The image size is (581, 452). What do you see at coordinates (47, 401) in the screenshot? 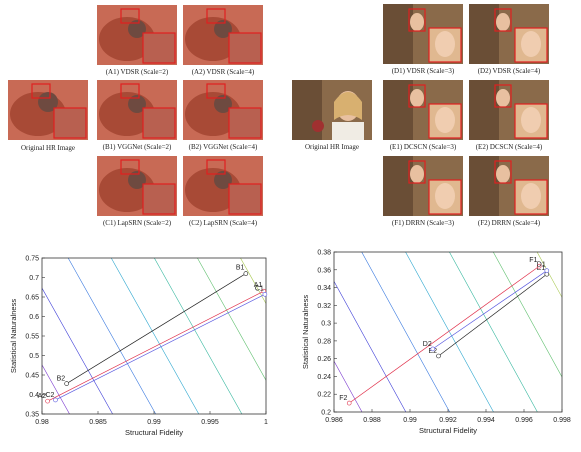
I see `point-marker-A2` at bounding box center [47, 401].